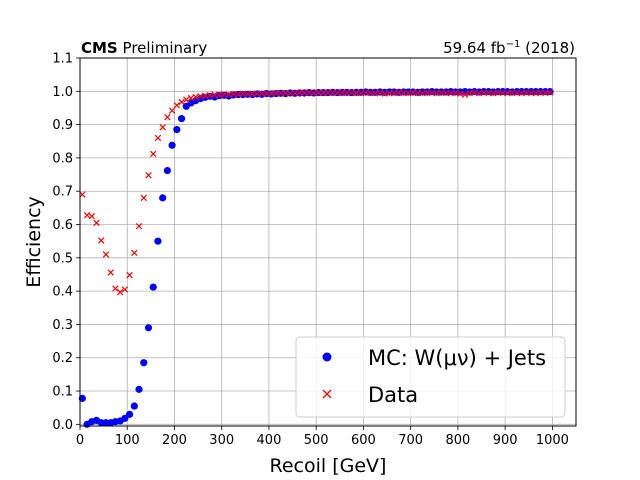 This screenshot has width=640, height=480. I want to click on y-tick-label: 0.4, so click(62, 292).